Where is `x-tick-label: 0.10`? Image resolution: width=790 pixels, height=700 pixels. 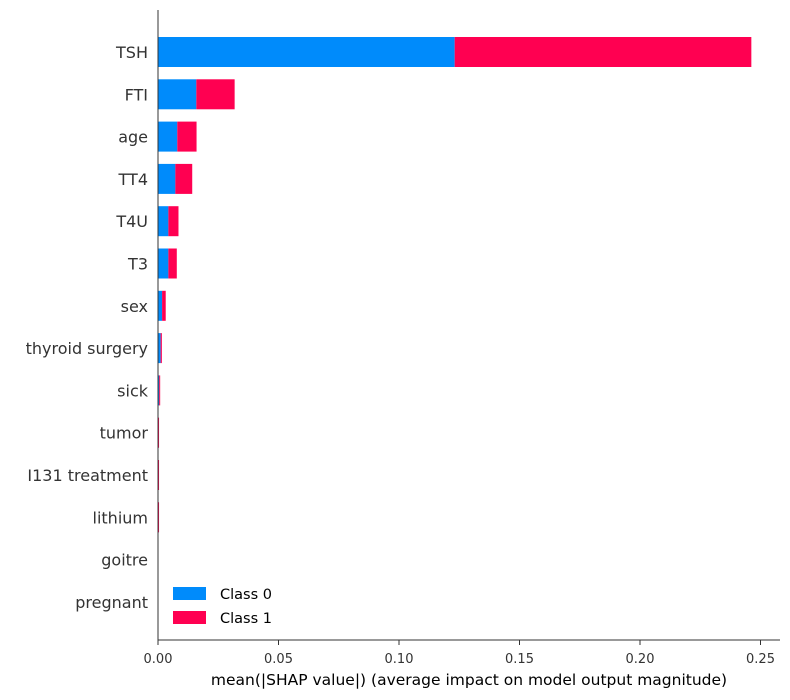
x-tick-label: 0.10 is located at coordinates (399, 659).